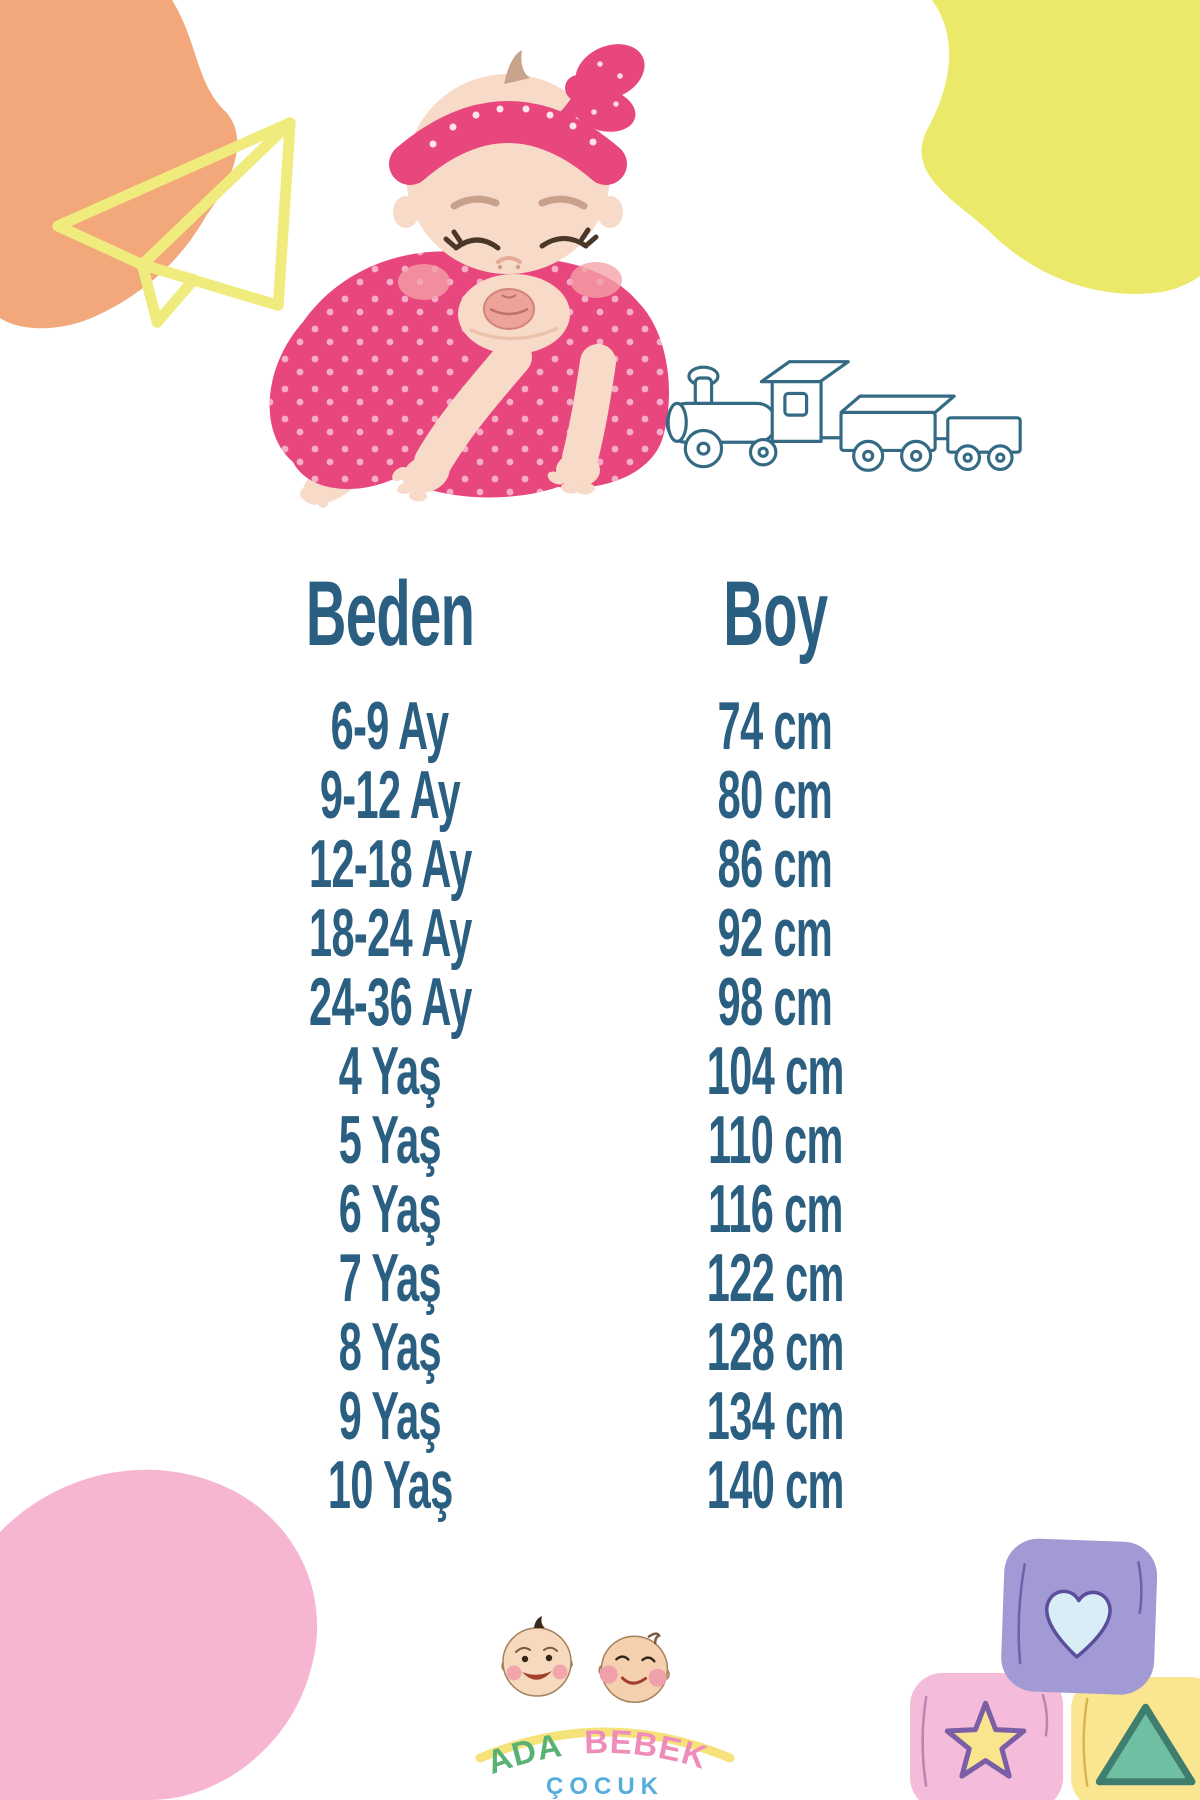  What do you see at coordinates (775, 932) in the screenshot?
I see `height-cell: 92 cm` at bounding box center [775, 932].